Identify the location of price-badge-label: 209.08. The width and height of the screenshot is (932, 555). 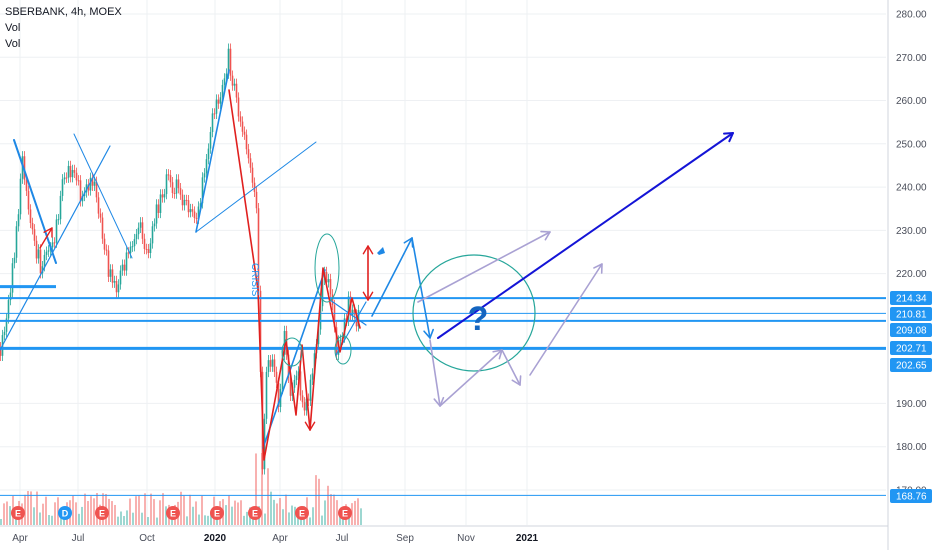
(911, 331).